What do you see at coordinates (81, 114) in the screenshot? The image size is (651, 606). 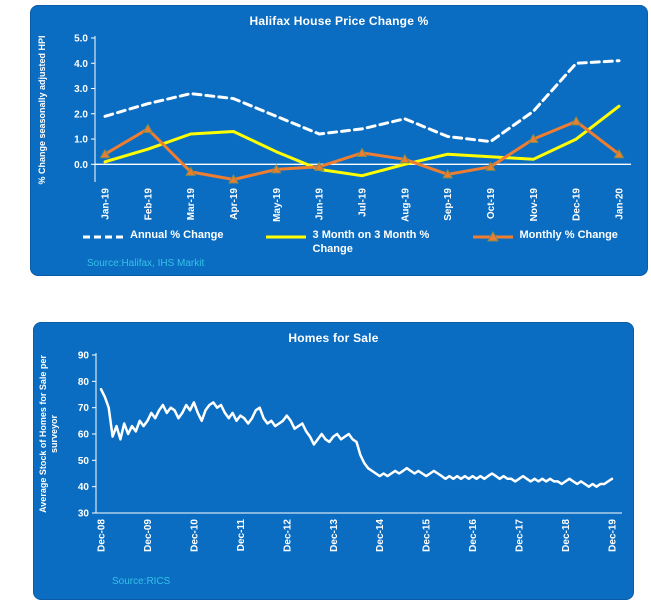 I see `y-tick-label: 2.0` at bounding box center [81, 114].